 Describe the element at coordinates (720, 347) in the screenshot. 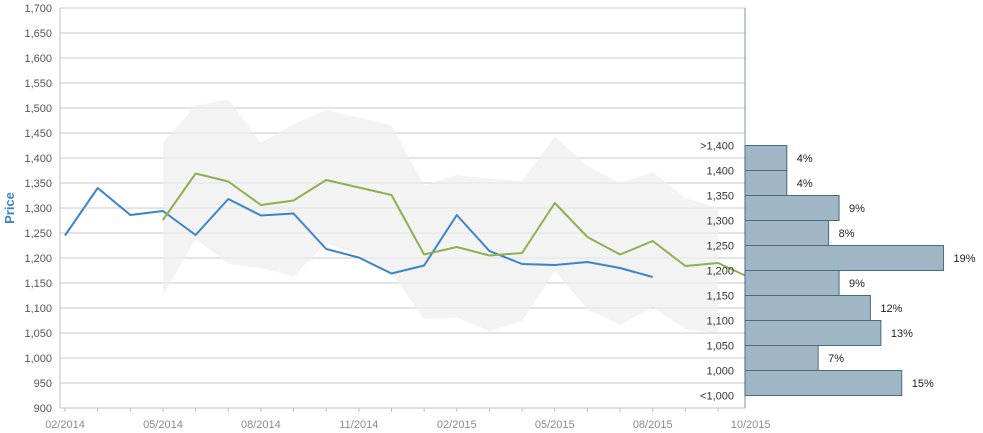

I see `bin-label: 1,050` at that location.